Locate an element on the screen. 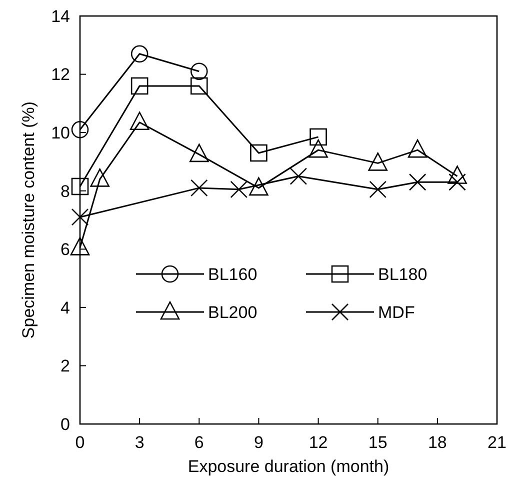 The height and width of the screenshot is (480, 518). x-tick-label: 21 is located at coordinates (497, 442).